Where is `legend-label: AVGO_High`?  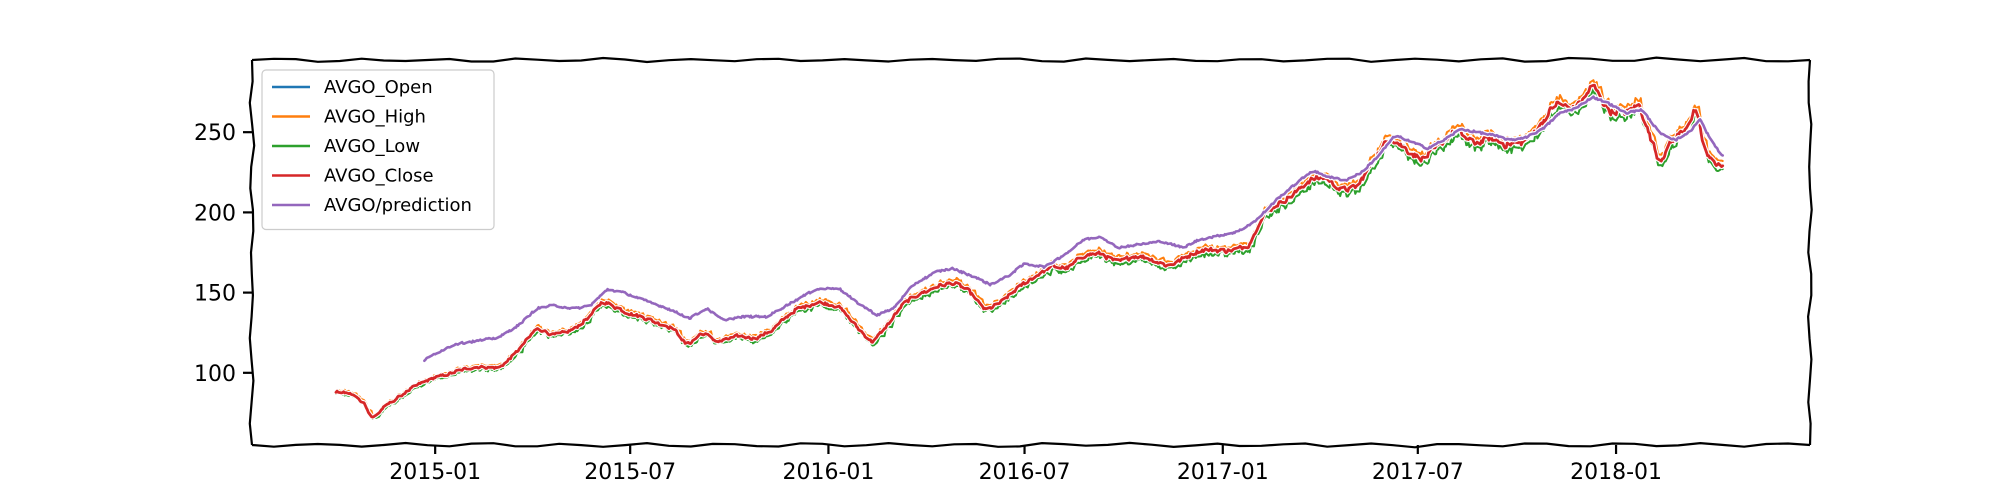 legend-label: AVGO_High is located at coordinates (375, 117).